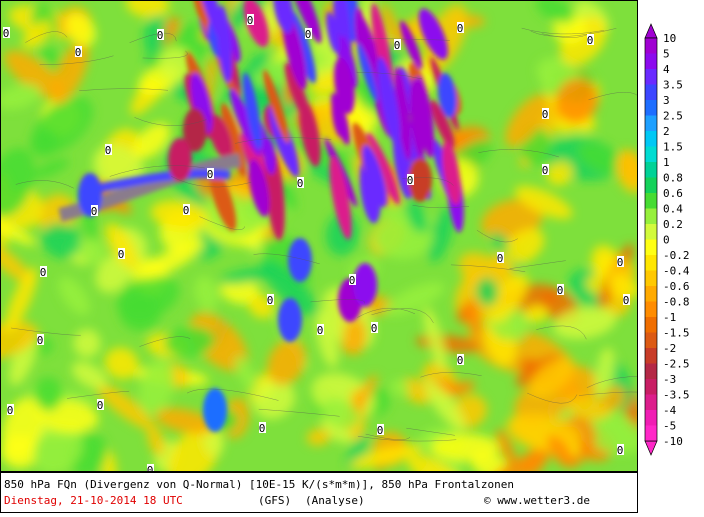 Image resolution: width=704 pixels, height=517 pixels. Describe the element at coordinates (673, 85) in the screenshot. I see `legend-label: 3.5` at that location.